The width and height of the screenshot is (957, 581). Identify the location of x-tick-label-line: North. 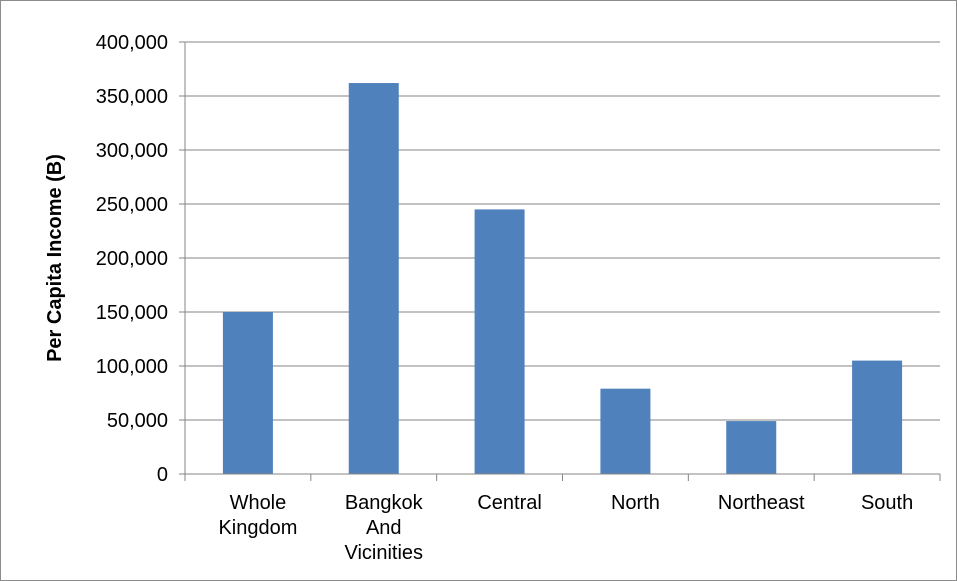
(635, 503).